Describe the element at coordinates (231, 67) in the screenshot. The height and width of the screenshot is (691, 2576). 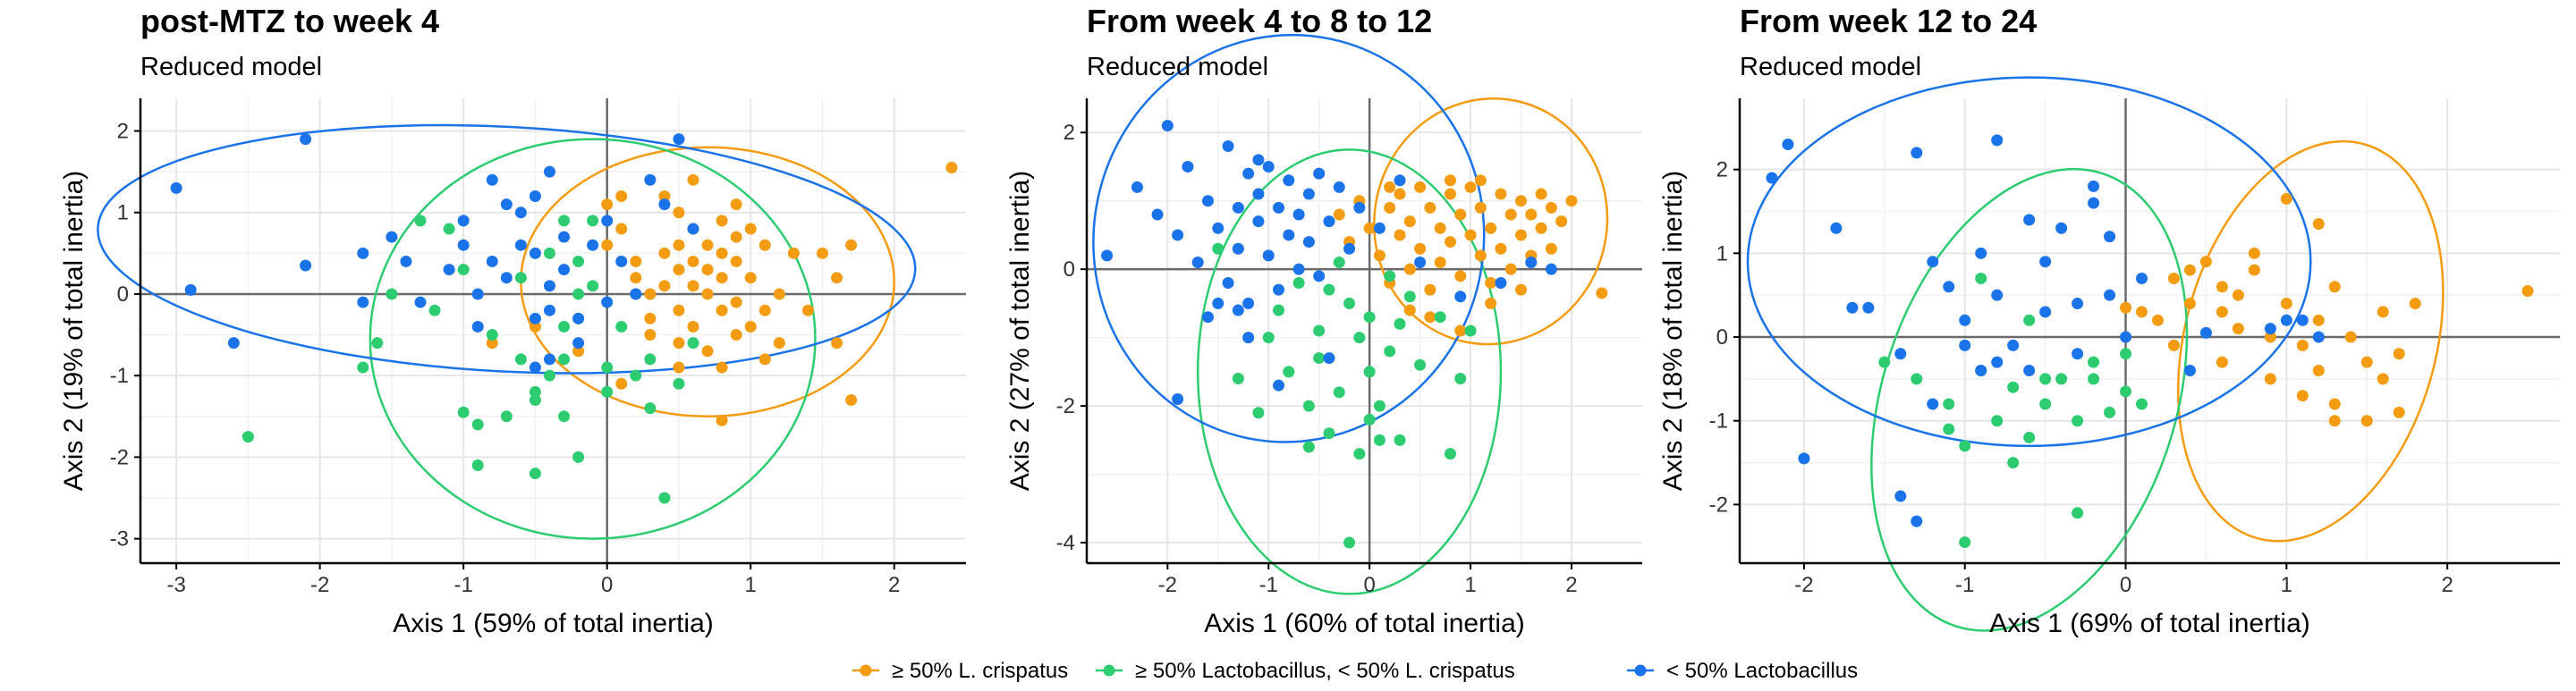
I see `chart-subtitle: Reduced model` at that location.